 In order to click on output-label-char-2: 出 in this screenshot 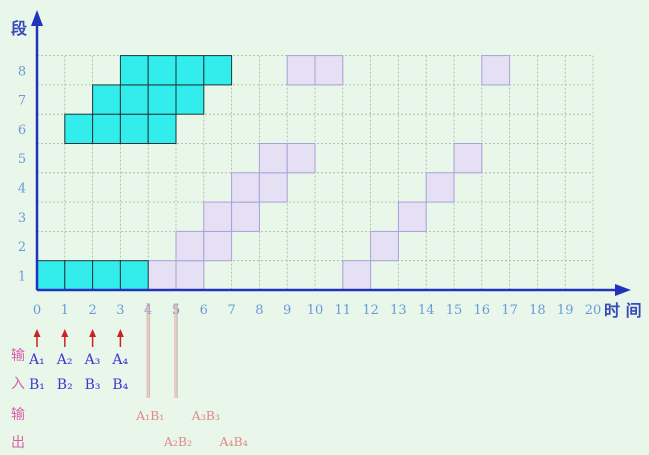, I will do `click(18, 443)`.